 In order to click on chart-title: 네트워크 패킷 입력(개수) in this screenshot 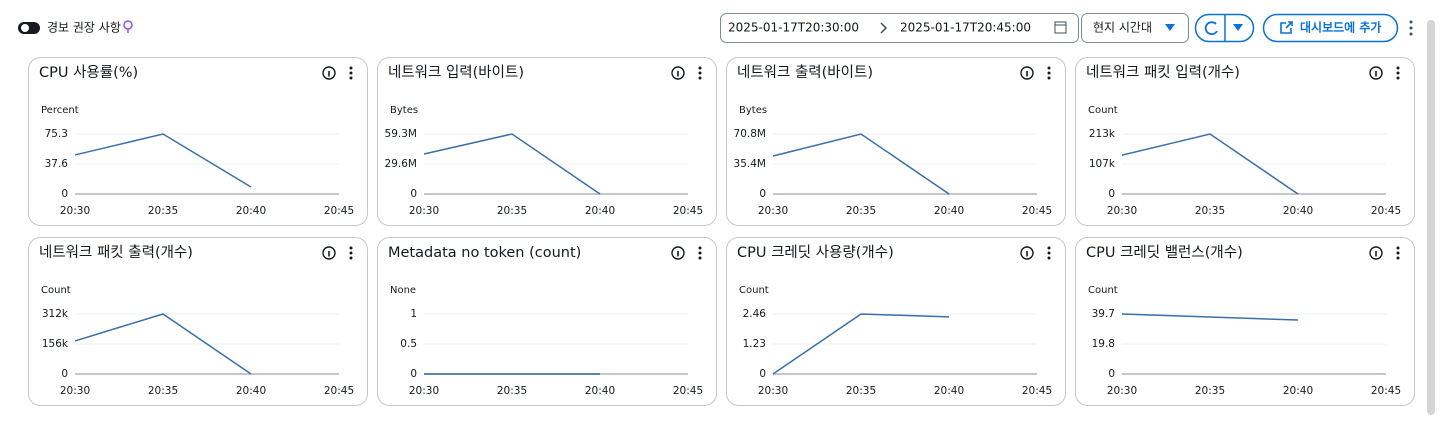, I will do `click(1163, 72)`.